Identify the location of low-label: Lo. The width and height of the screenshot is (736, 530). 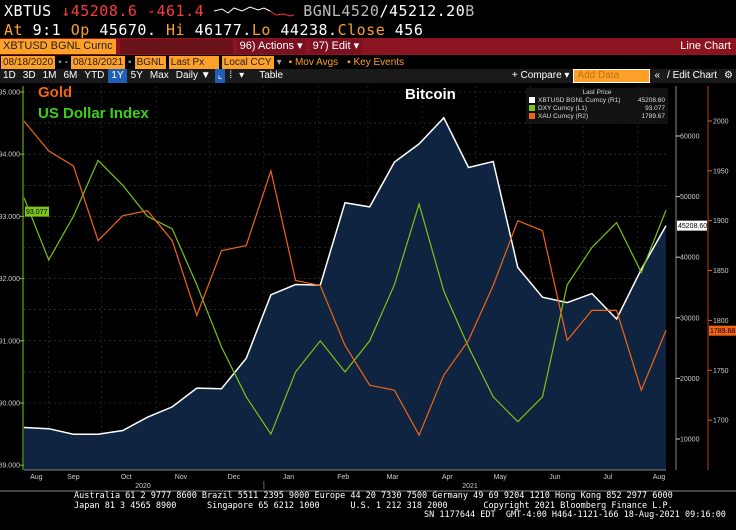
(261, 30).